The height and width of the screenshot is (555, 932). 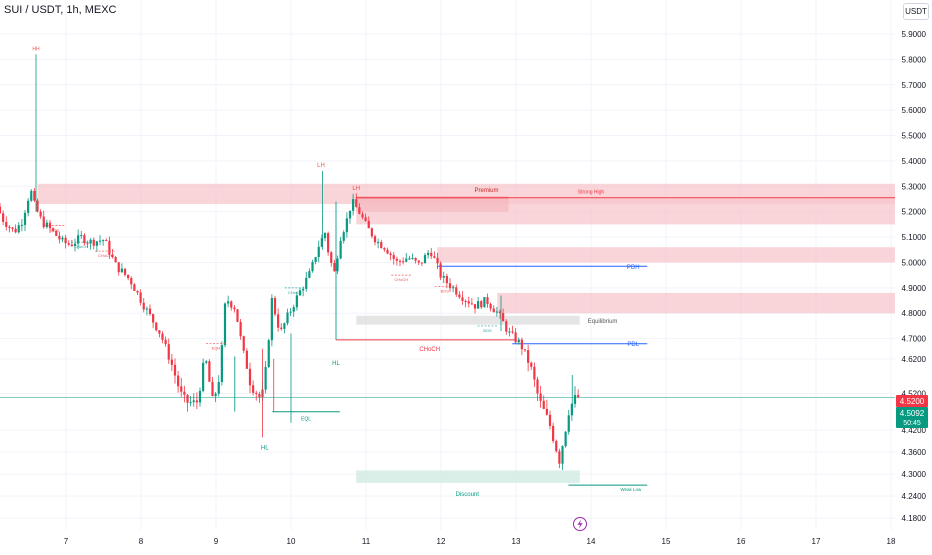 I want to click on price-label: 5.5000, so click(x=914, y=136).